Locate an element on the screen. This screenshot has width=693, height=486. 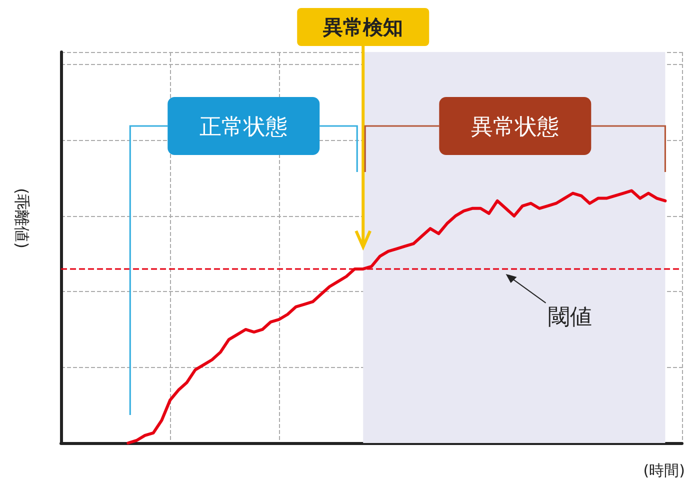
text: 異常状態 is located at coordinates (515, 127).